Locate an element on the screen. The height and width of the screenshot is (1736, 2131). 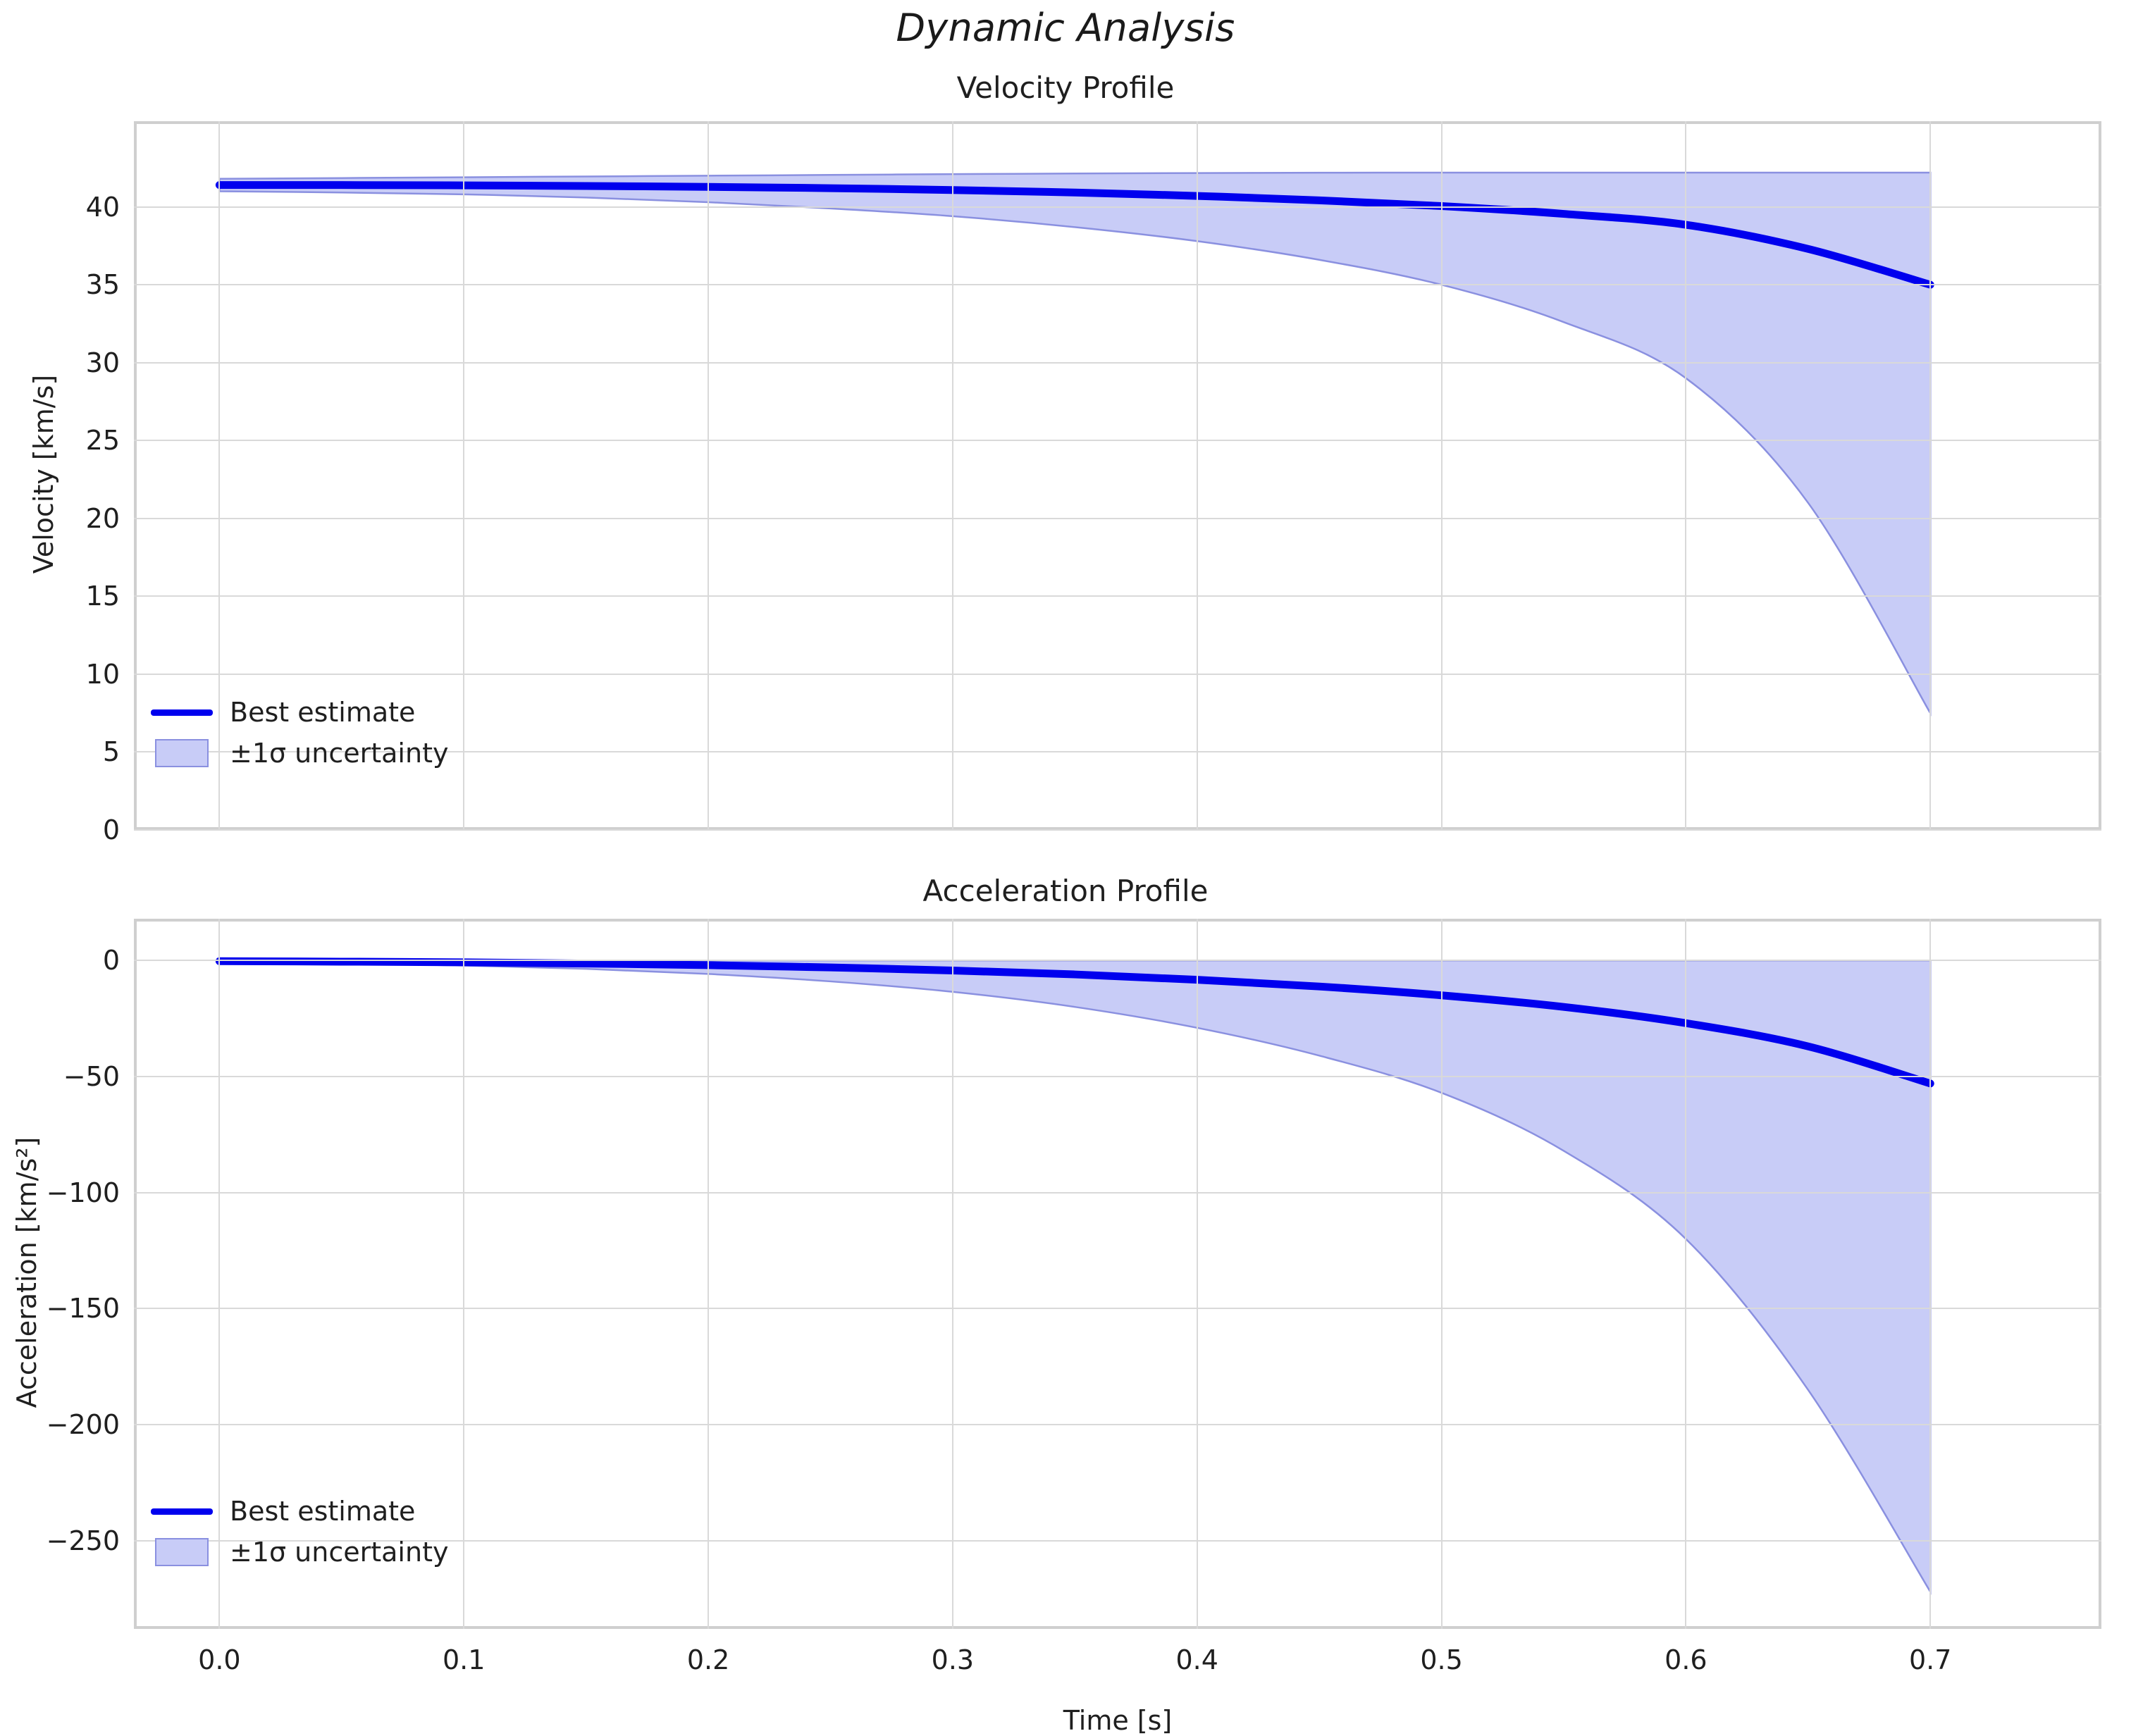
acceleration-y-tick-label: 0 is located at coordinates (111, 960).